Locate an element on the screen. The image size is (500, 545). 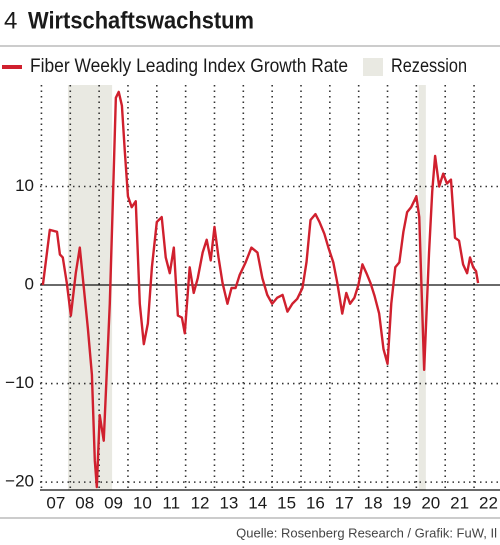
chart-title: Wirtschaftswachstum is located at coordinates (141, 20).